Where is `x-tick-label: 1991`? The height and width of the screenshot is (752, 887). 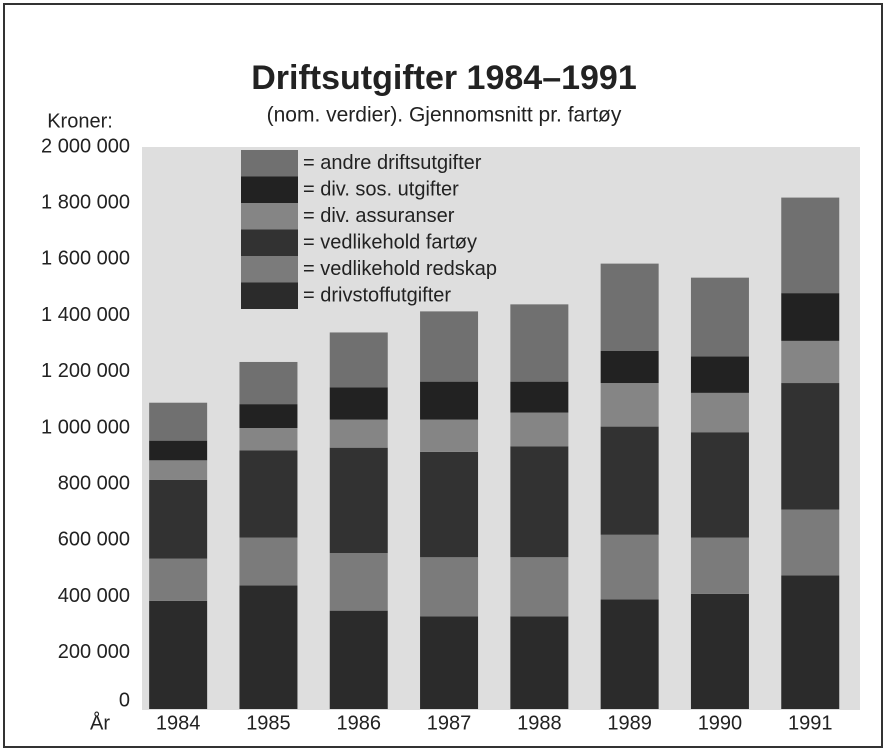
x-tick-label: 1991 is located at coordinates (810, 723).